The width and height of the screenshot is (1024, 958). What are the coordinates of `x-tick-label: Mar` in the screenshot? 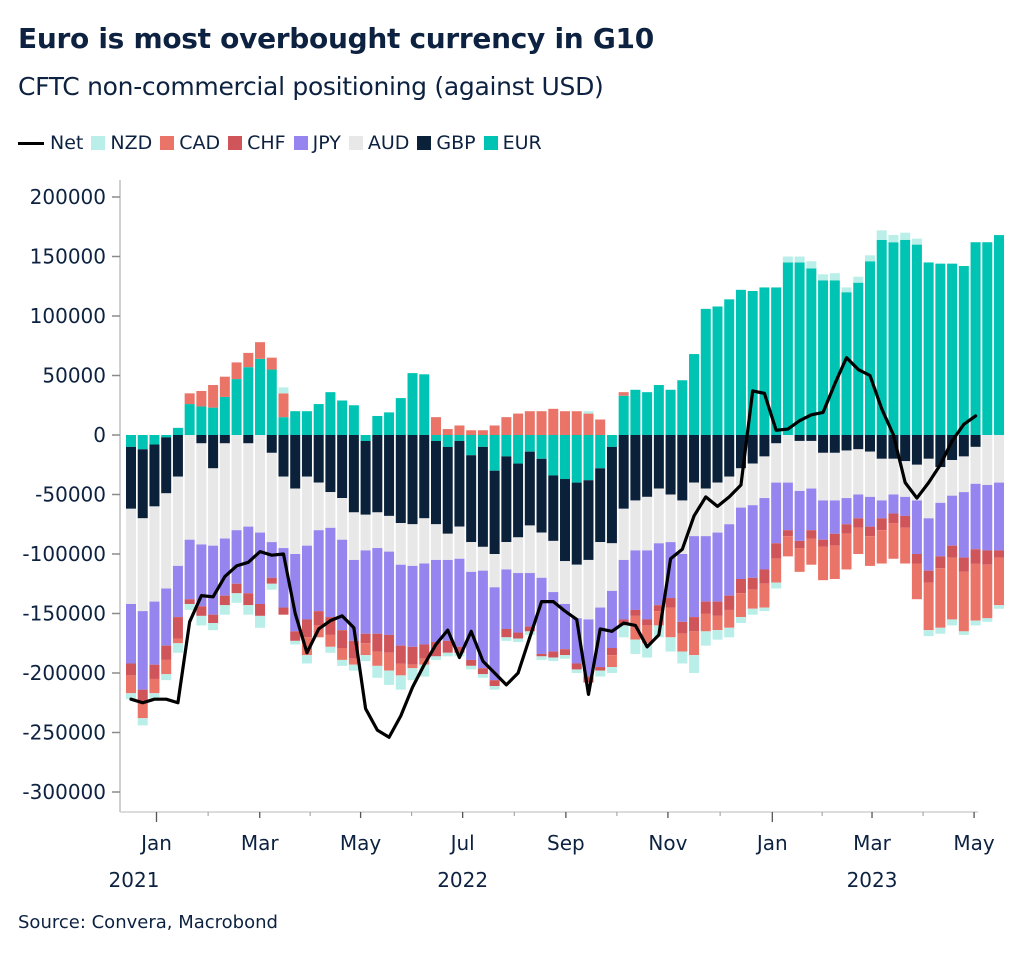 It's located at (260, 843).